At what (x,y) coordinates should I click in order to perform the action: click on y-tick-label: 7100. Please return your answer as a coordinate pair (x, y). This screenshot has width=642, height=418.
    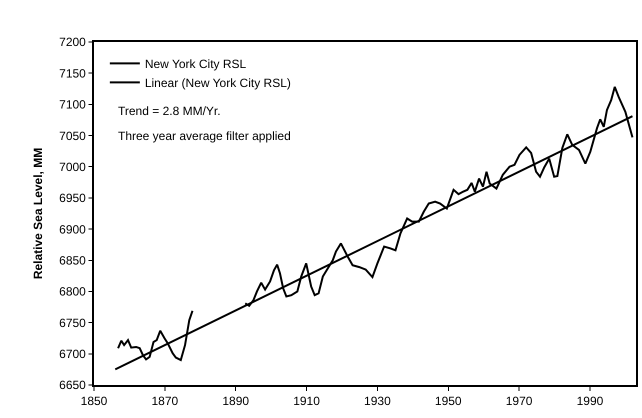
    Looking at the image, I should click on (72, 105).